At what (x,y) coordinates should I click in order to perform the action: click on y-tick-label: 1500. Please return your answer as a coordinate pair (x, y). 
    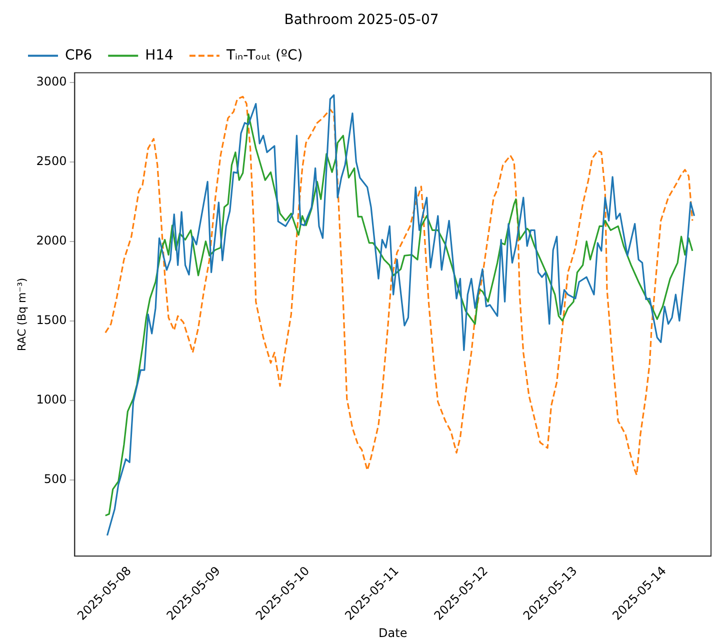
    Looking at the image, I should click on (51, 319).